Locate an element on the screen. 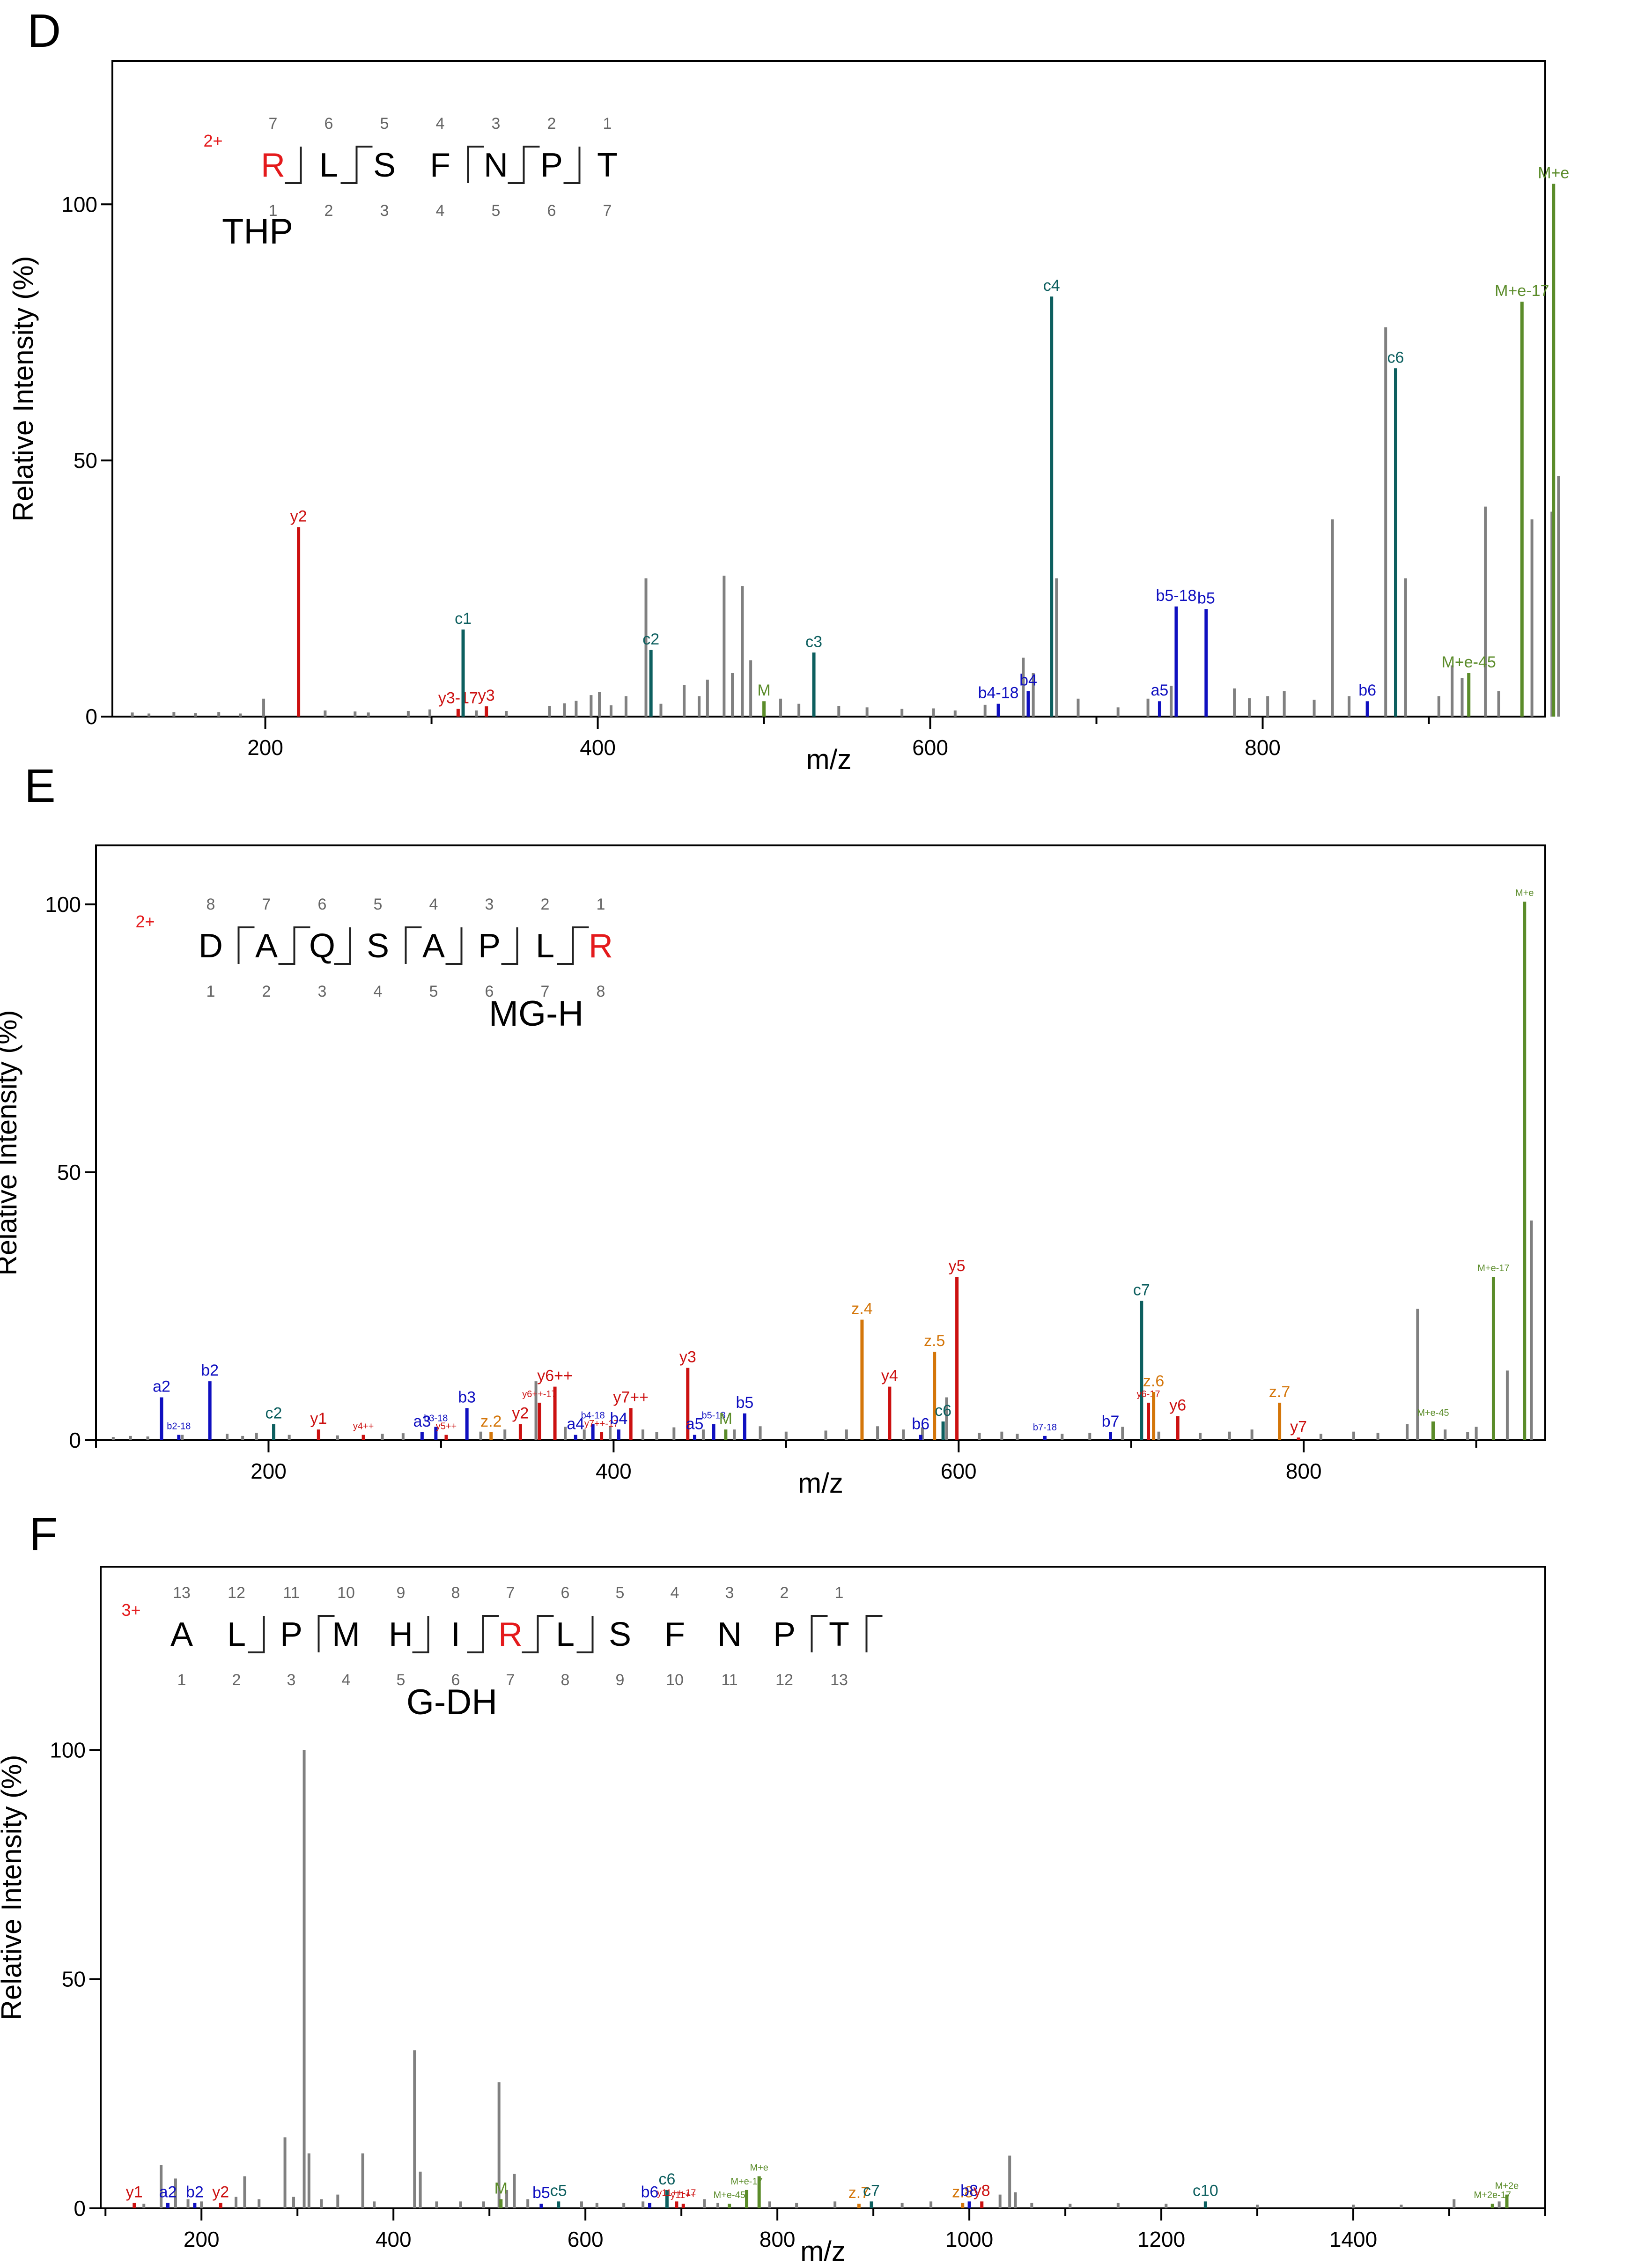 Image resolution: width=1652 pixels, height=2265 pixels. peak-label: y6-17 is located at coordinates (1148, 1394).